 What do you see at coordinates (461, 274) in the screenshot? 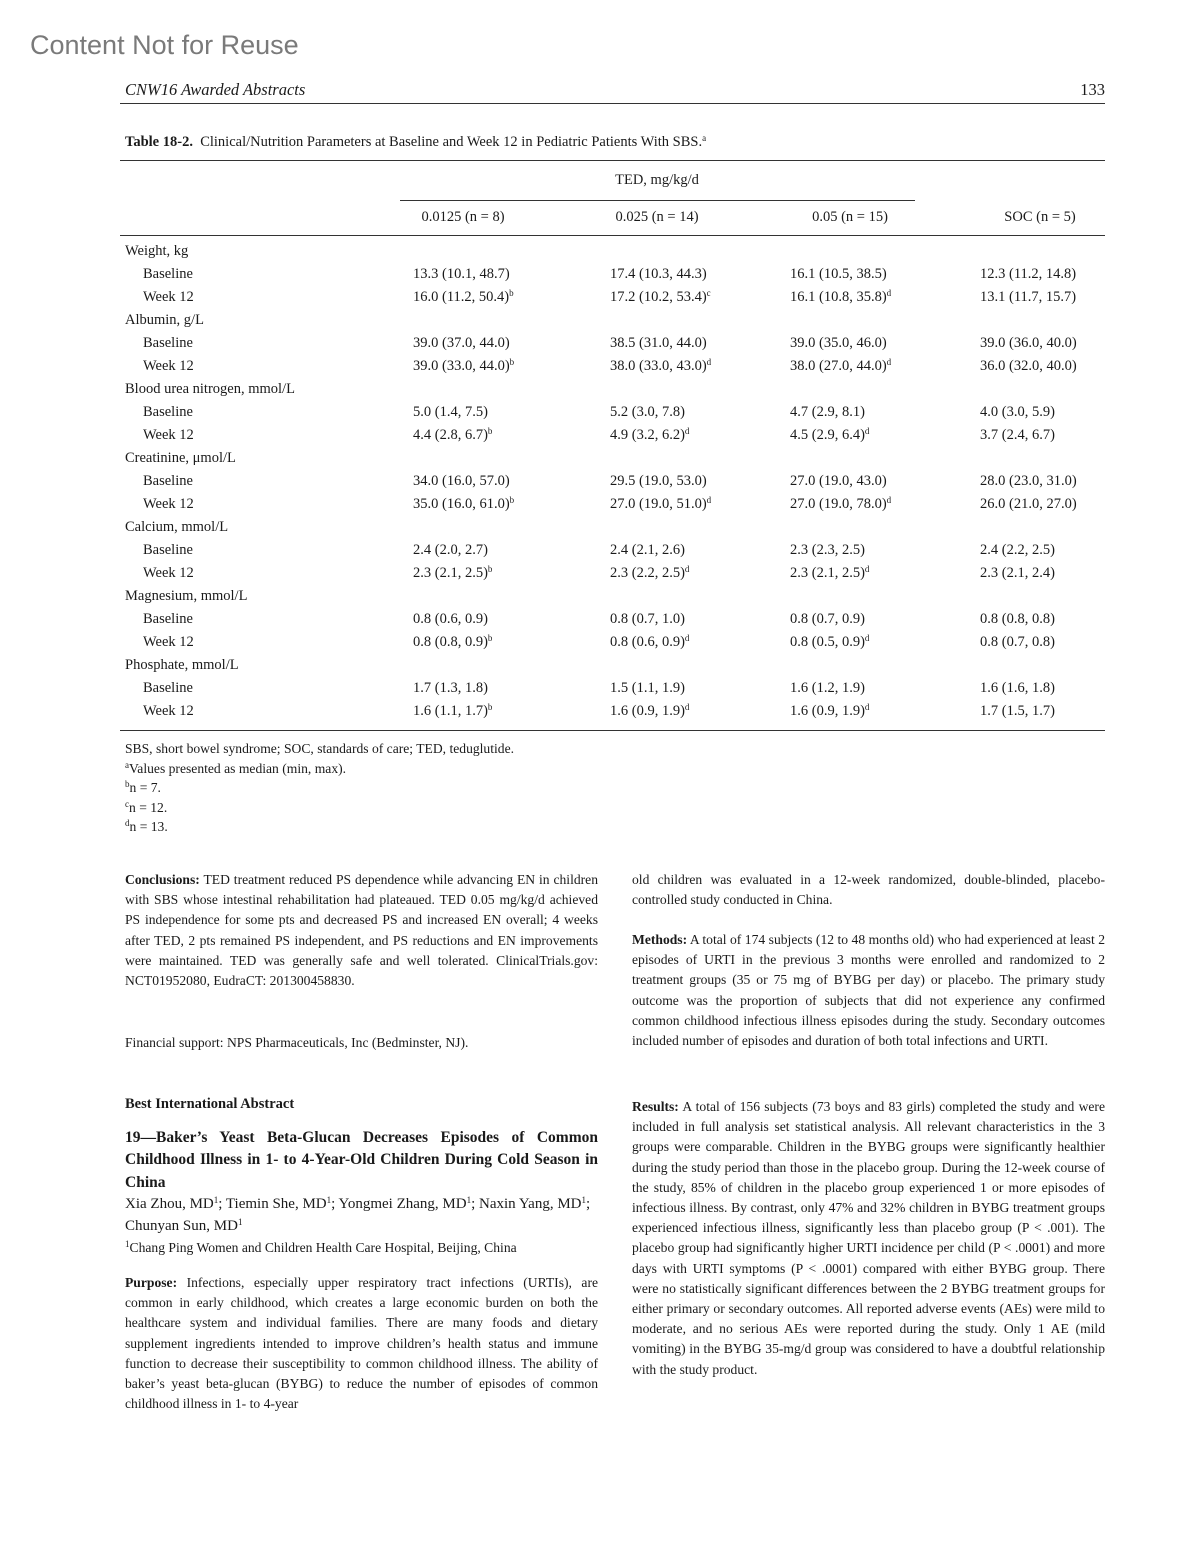
I see `cell-value: 13.3 (10.1, 48.7)` at bounding box center [461, 274].